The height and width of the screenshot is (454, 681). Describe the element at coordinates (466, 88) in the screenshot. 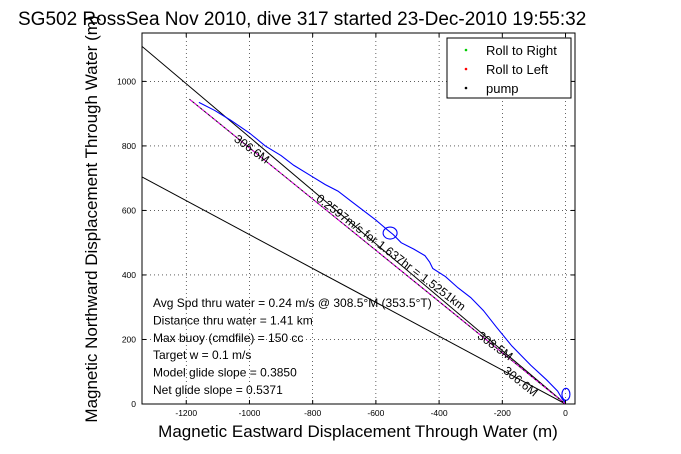

I see `legend-marker-pump` at that location.